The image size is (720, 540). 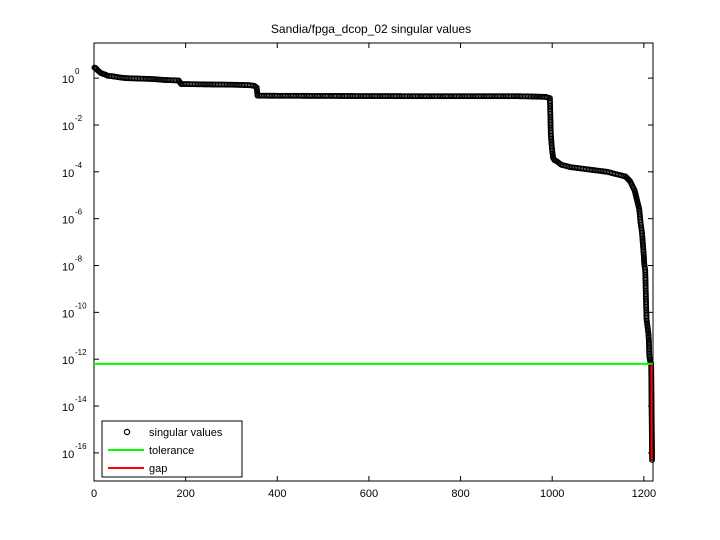 I want to click on x-tick-label: 1200, so click(x=644, y=494).